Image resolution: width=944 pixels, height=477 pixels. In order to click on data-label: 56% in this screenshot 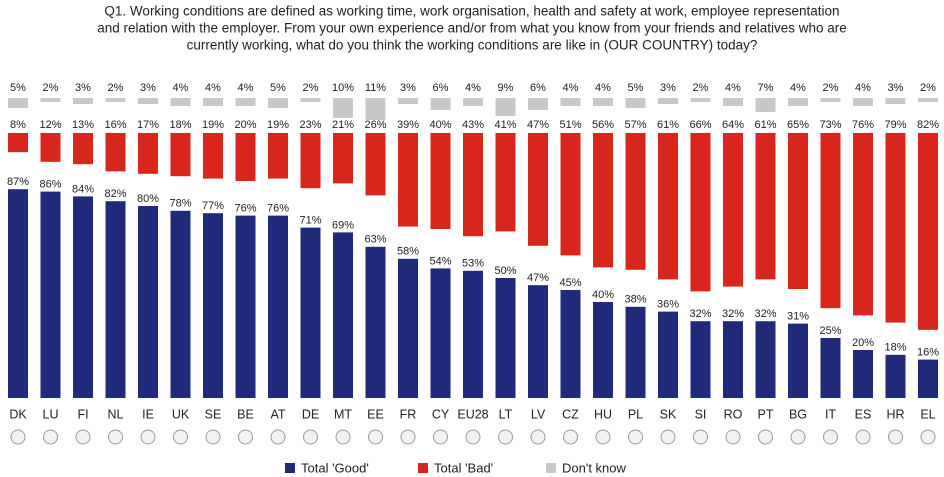, I will do `click(603, 125)`.